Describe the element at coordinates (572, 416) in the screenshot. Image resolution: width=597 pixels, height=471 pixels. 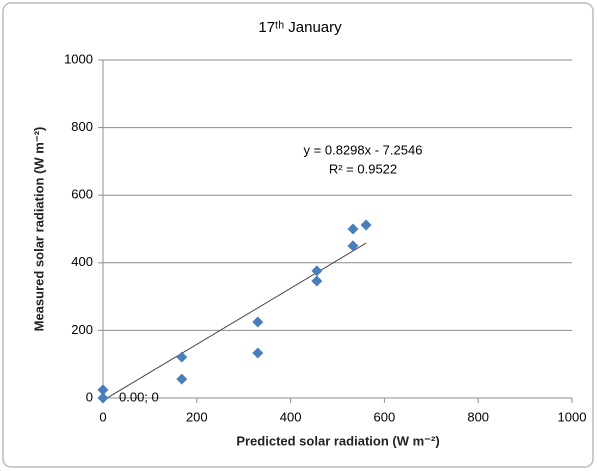
I see `x-tick-label: 1000` at that location.